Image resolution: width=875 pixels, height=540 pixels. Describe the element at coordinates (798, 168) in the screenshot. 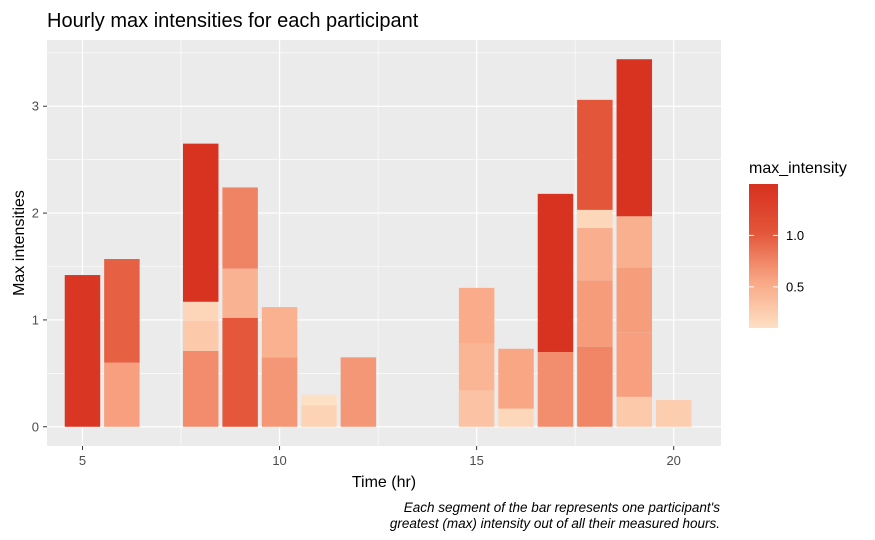

I see `legend-title: max_intensity` at that location.